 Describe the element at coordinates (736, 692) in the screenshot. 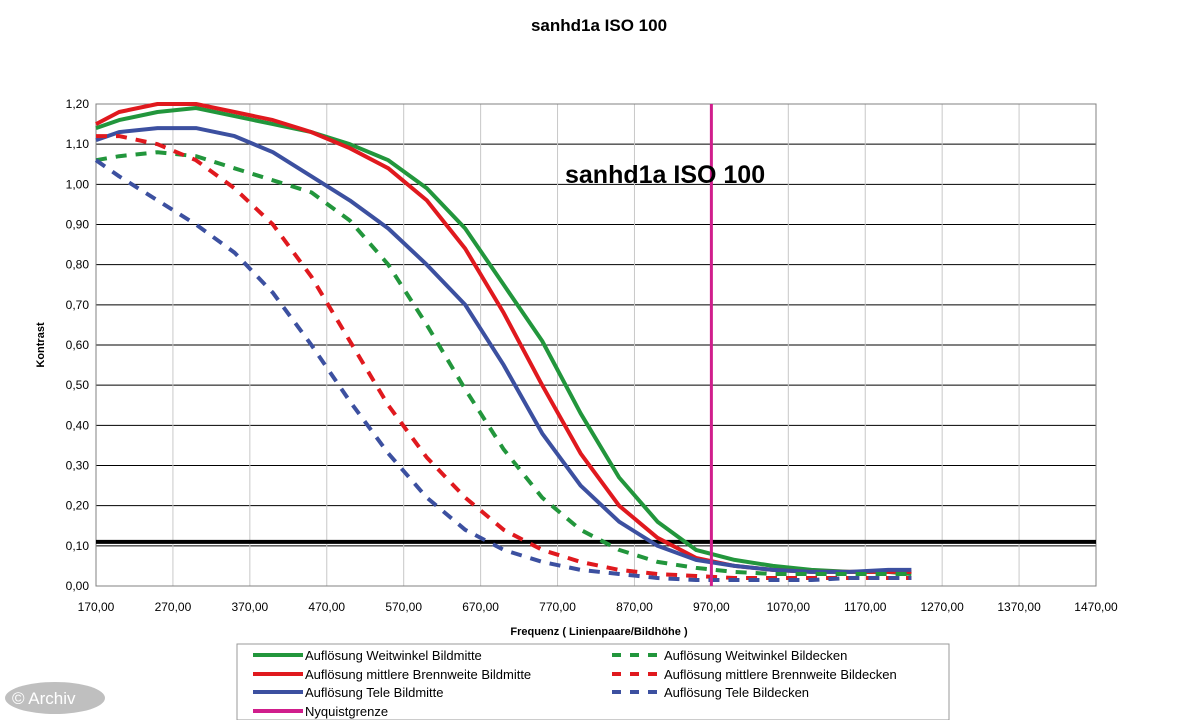

I see `legend-label: Auflösung Tele Bildecken` at that location.